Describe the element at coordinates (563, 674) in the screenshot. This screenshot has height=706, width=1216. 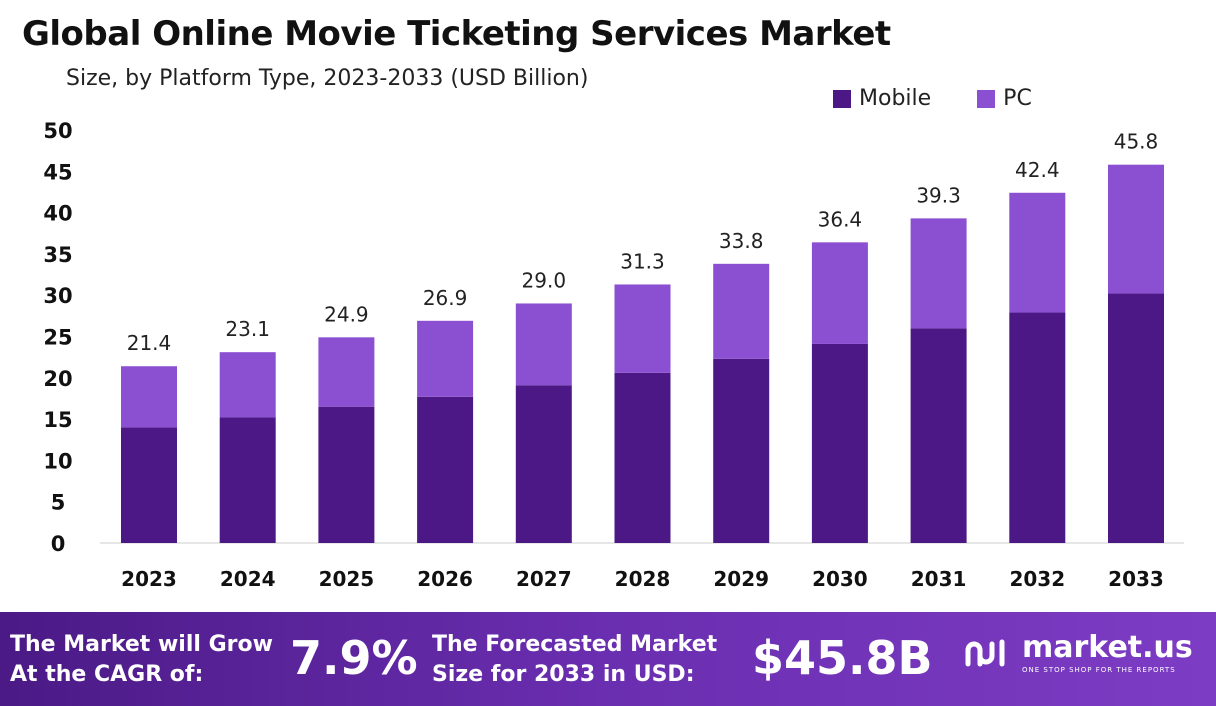
I see `forecast-label-line2: Size for 2033 in USD:` at that location.